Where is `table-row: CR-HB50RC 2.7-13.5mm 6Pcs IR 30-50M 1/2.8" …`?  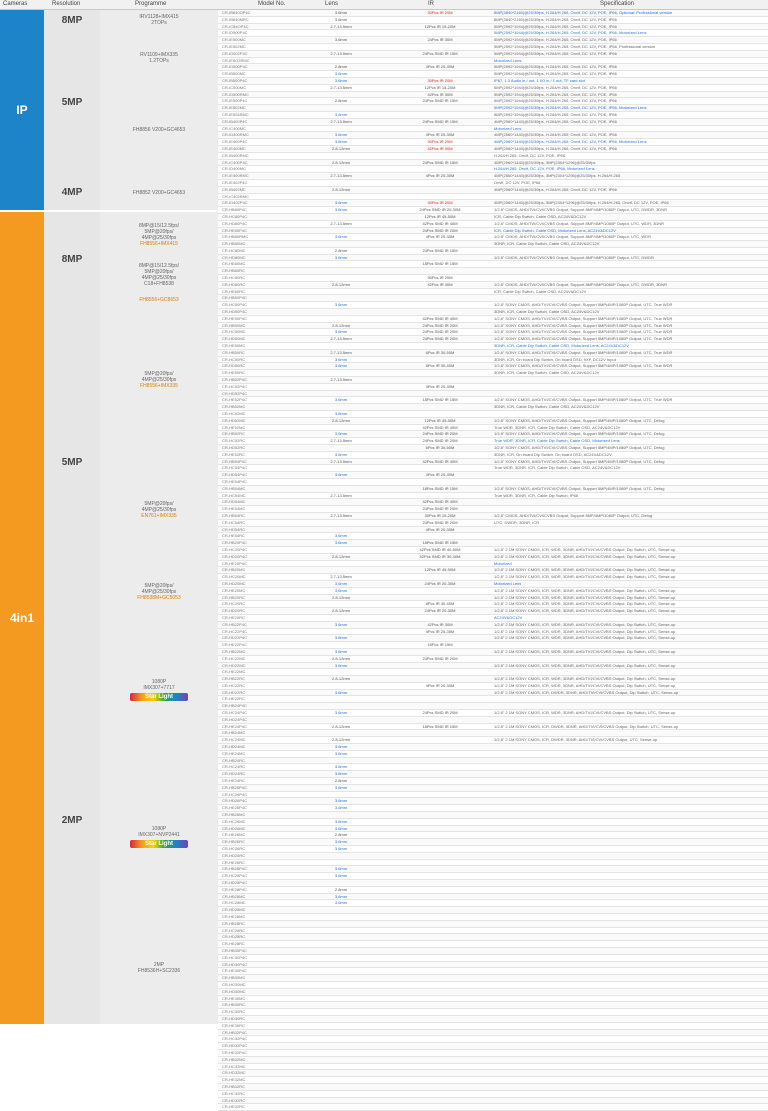 table-row: CR-HB50RC 2.7-13.5mm 6Pcs IR 30-50M 1/2.8" … is located at coordinates (493, 353).